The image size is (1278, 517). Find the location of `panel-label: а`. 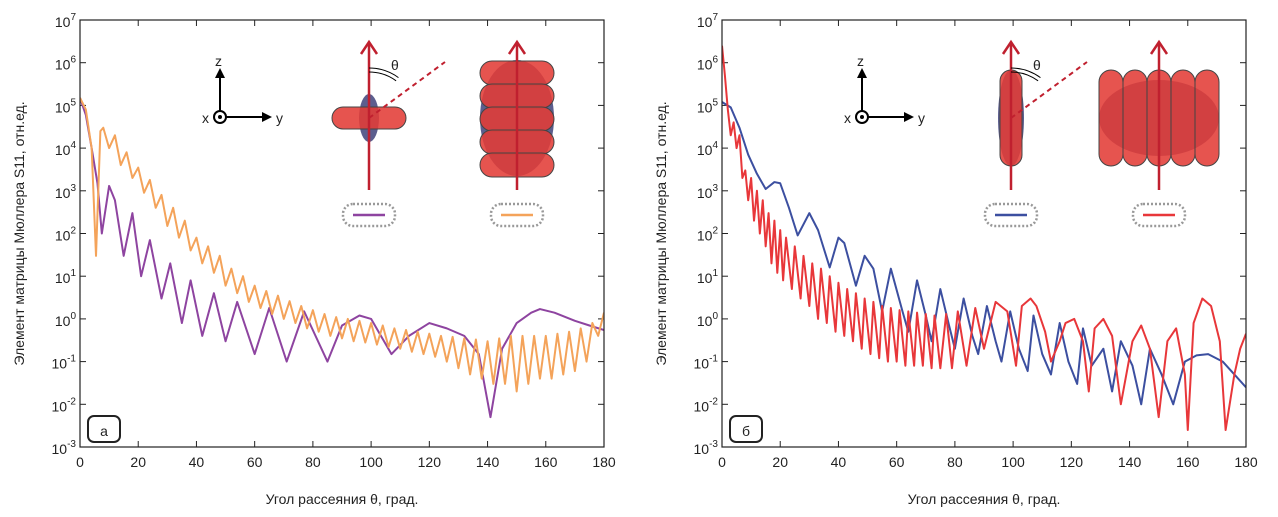

panel-label: а is located at coordinates (104, 431).